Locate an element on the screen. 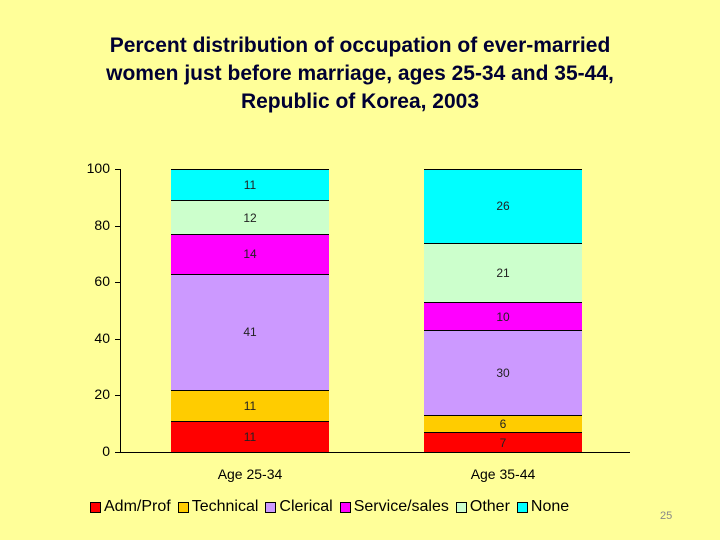 The height and width of the screenshot is (540, 720). bar-segment-technical: 6 is located at coordinates (503, 424).